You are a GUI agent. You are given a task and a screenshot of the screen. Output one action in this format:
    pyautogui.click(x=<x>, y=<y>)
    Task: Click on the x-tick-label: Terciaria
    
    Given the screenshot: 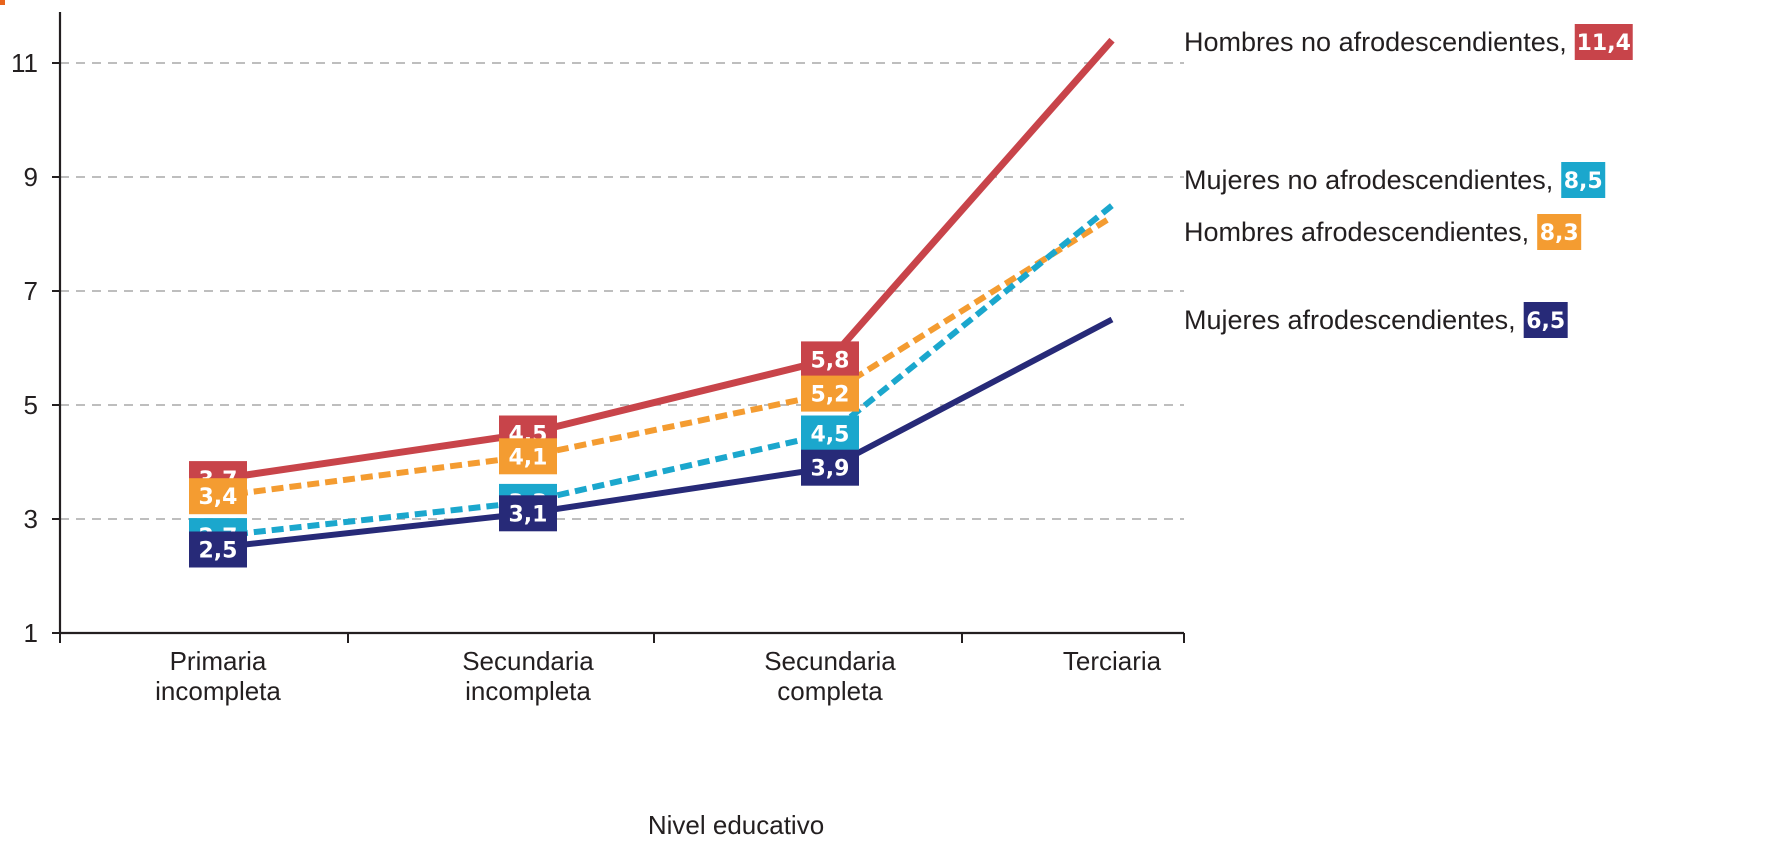 What is the action you would take?
    pyautogui.click(x=1112, y=661)
    